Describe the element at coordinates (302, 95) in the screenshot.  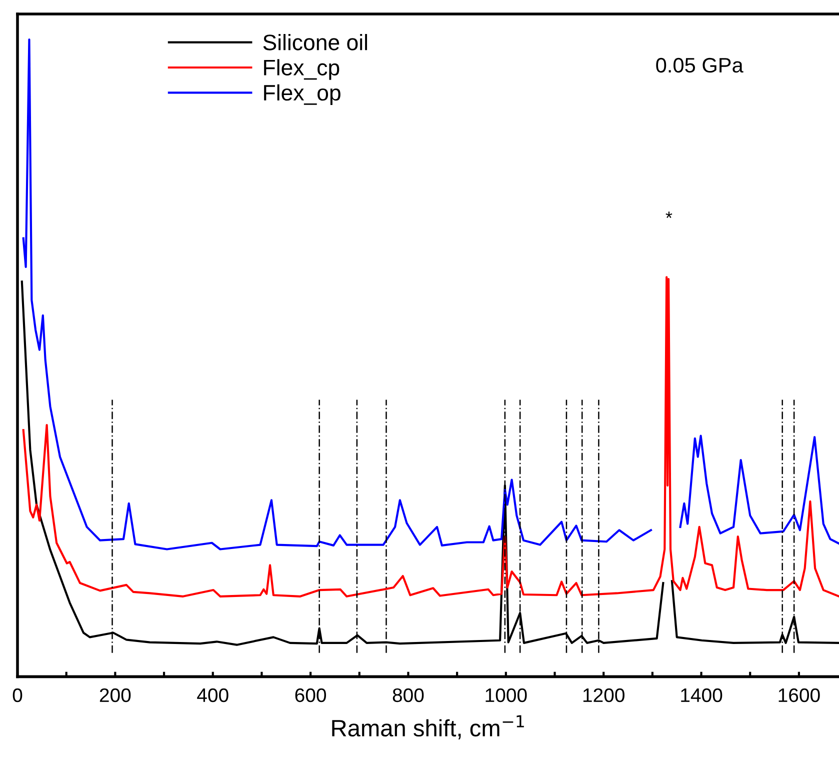
I see `legend-label: Flex_op` at that location.